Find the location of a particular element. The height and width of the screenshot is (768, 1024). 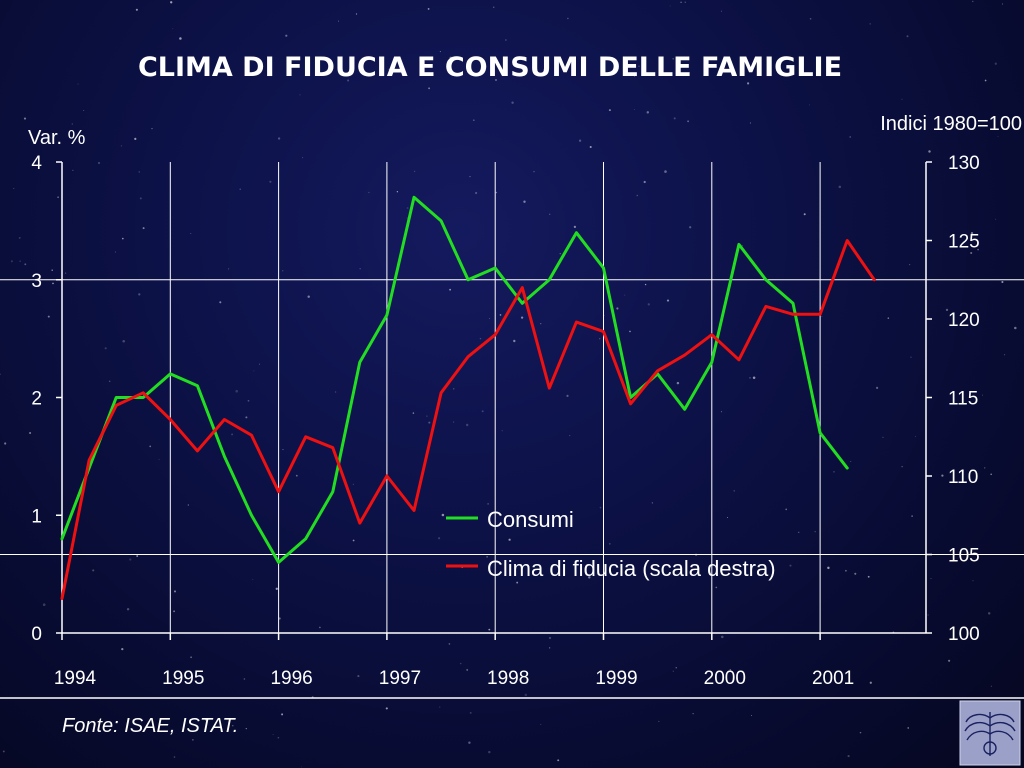

left-tick-label: 2 is located at coordinates (36, 399).